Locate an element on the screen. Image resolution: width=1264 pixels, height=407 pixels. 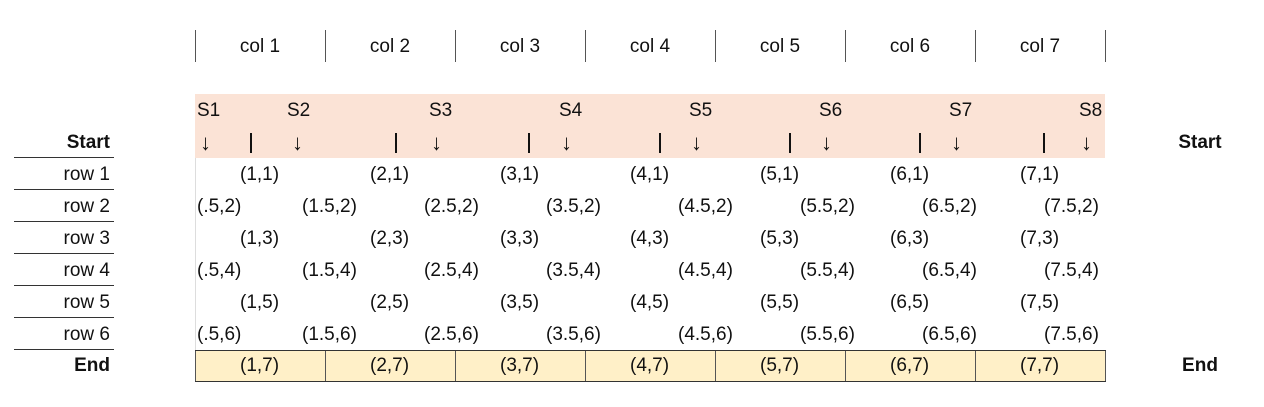
start-row-label: Start is located at coordinates (88, 142).